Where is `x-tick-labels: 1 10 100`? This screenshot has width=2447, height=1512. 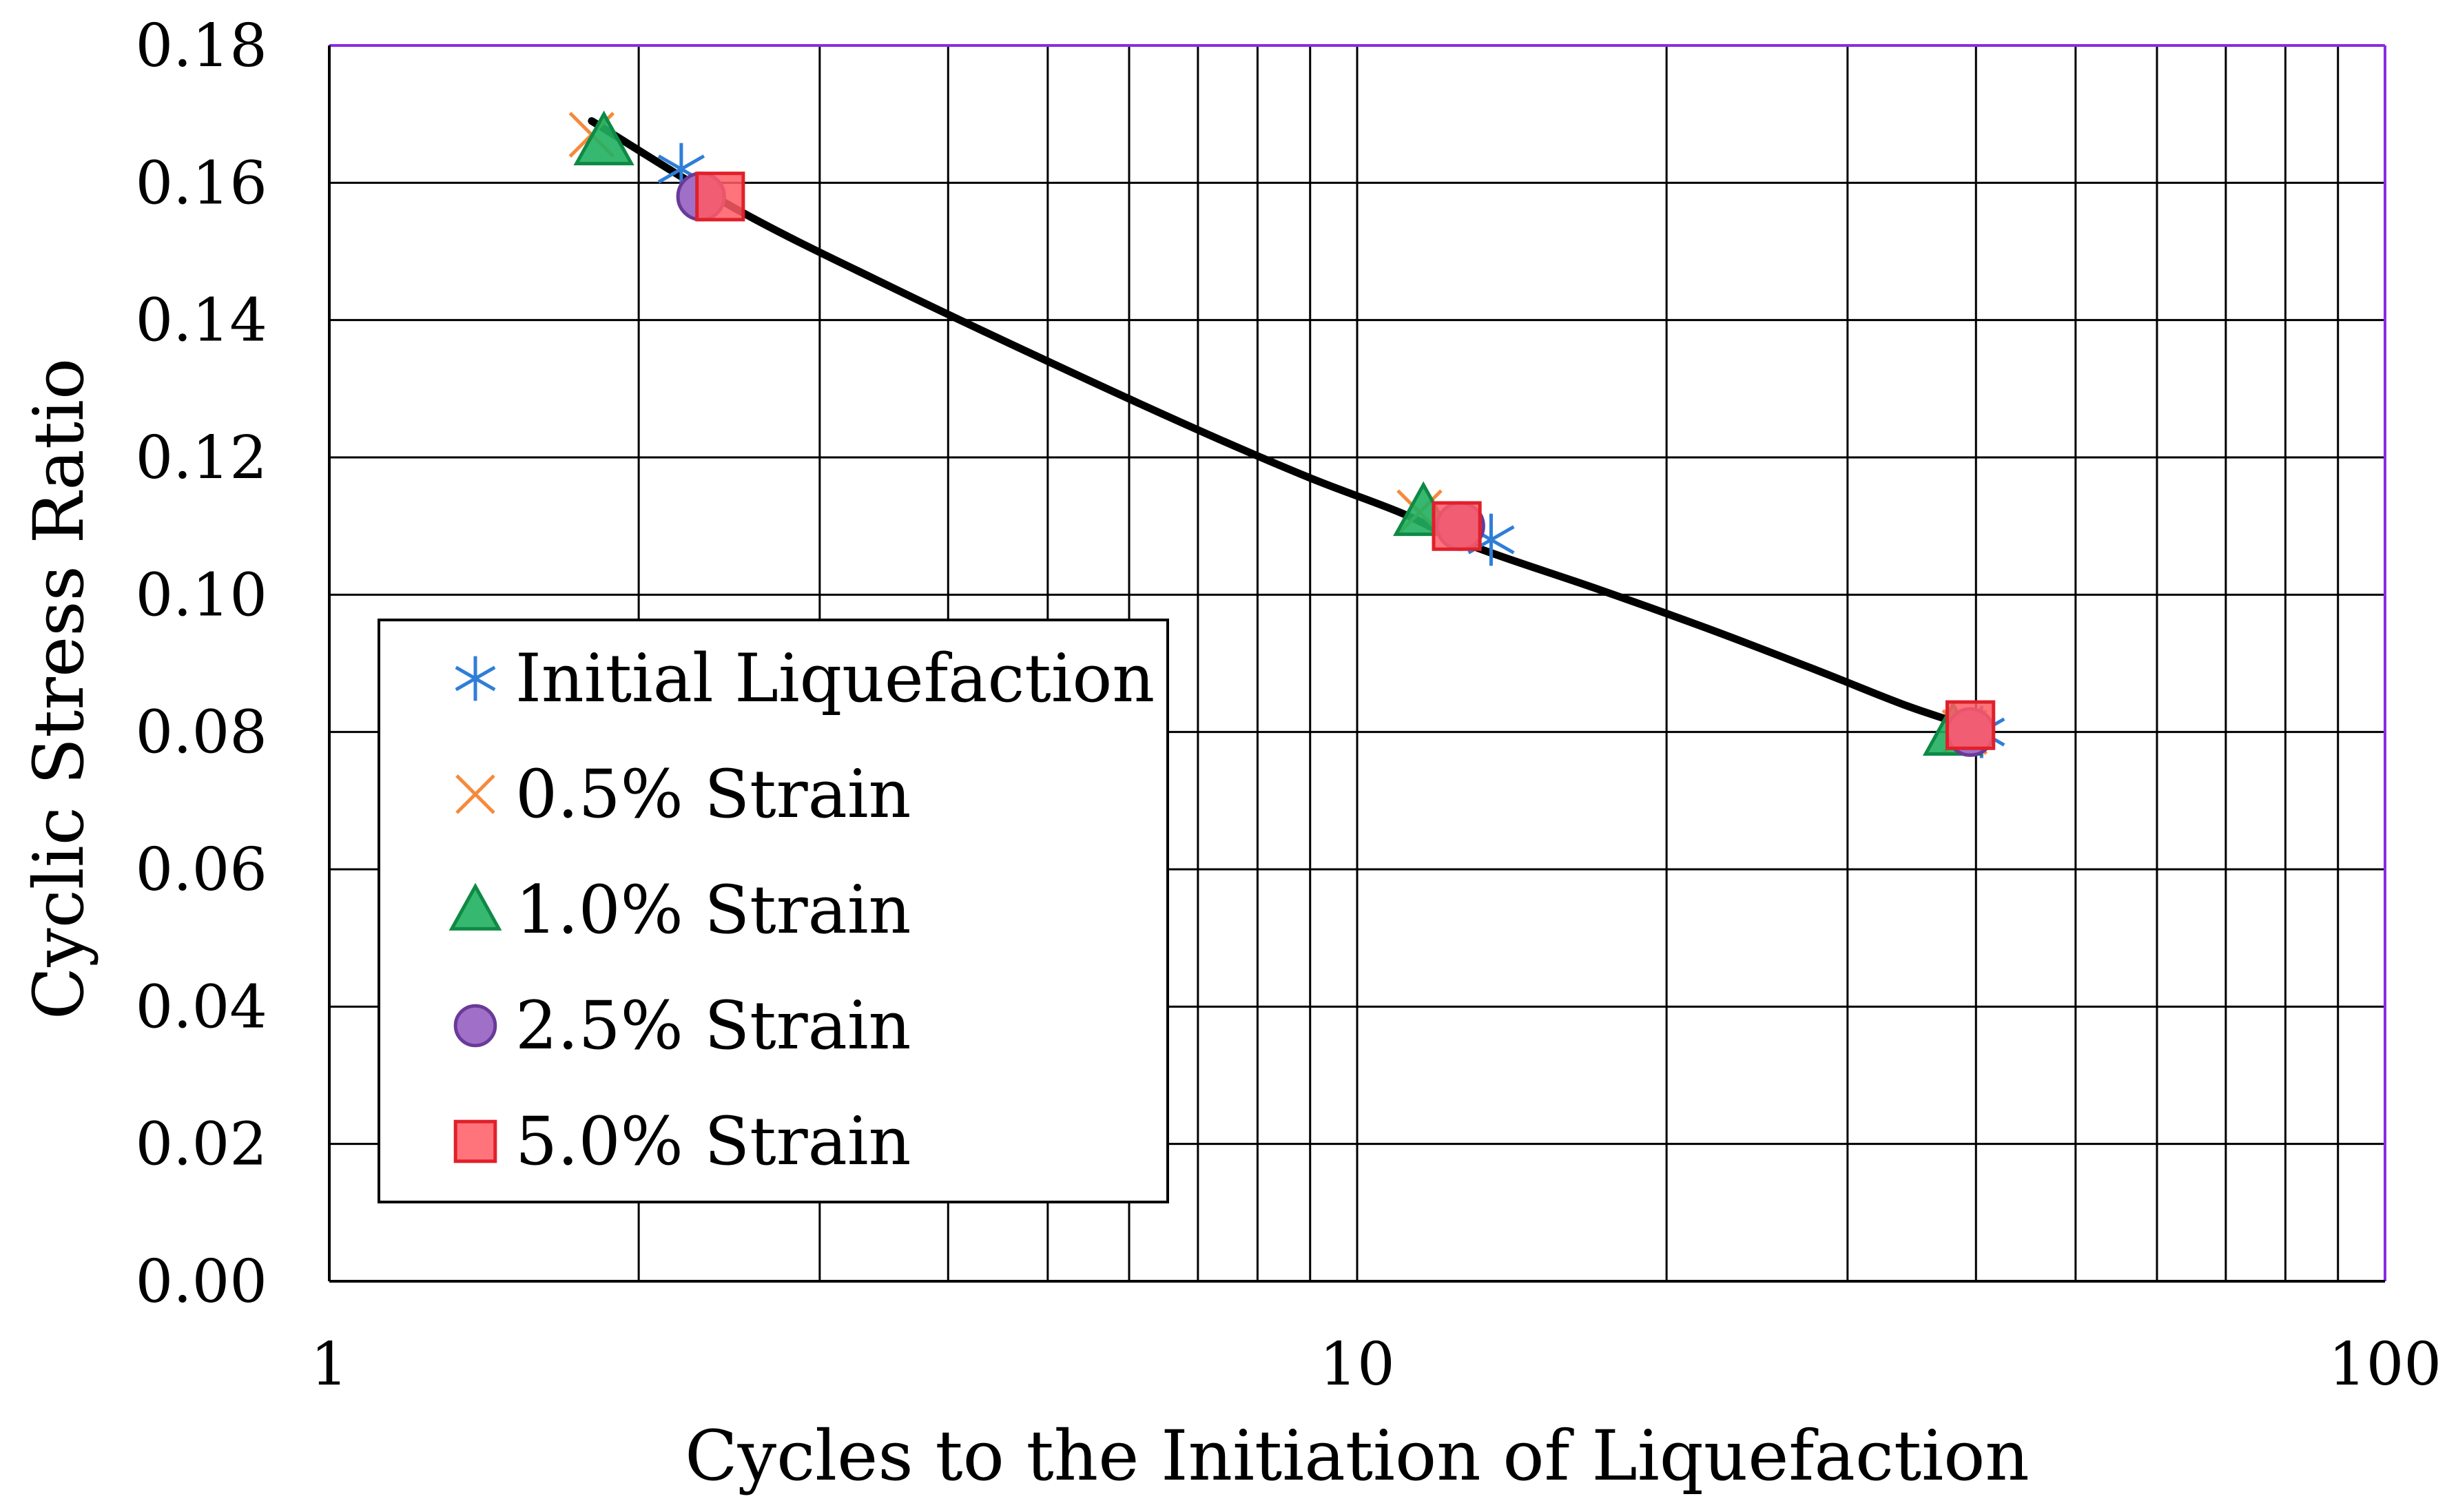 x-tick-labels: 1 10 100 is located at coordinates (1376, 1364).